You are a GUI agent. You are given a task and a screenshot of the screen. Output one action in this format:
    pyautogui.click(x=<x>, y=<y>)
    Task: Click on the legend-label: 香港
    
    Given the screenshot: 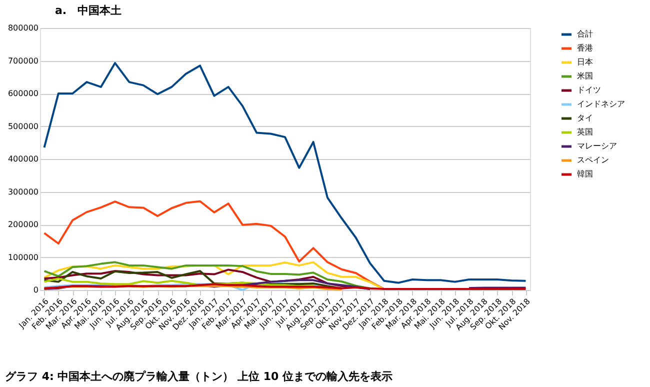 What is the action you would take?
    pyautogui.click(x=585, y=48)
    